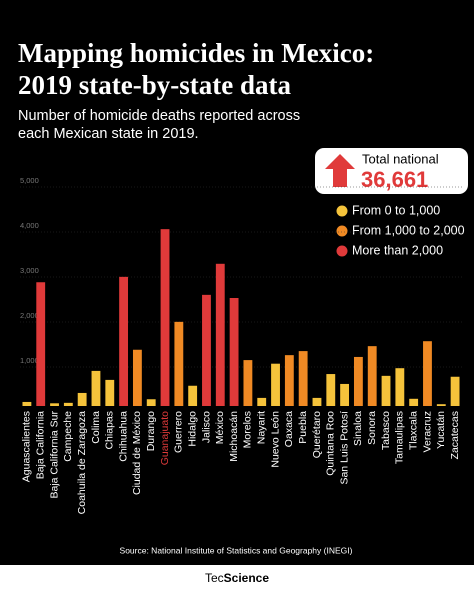 The width and height of the screenshot is (474, 592). I want to click on x-tick-label: Guerrero, so click(179, 432).